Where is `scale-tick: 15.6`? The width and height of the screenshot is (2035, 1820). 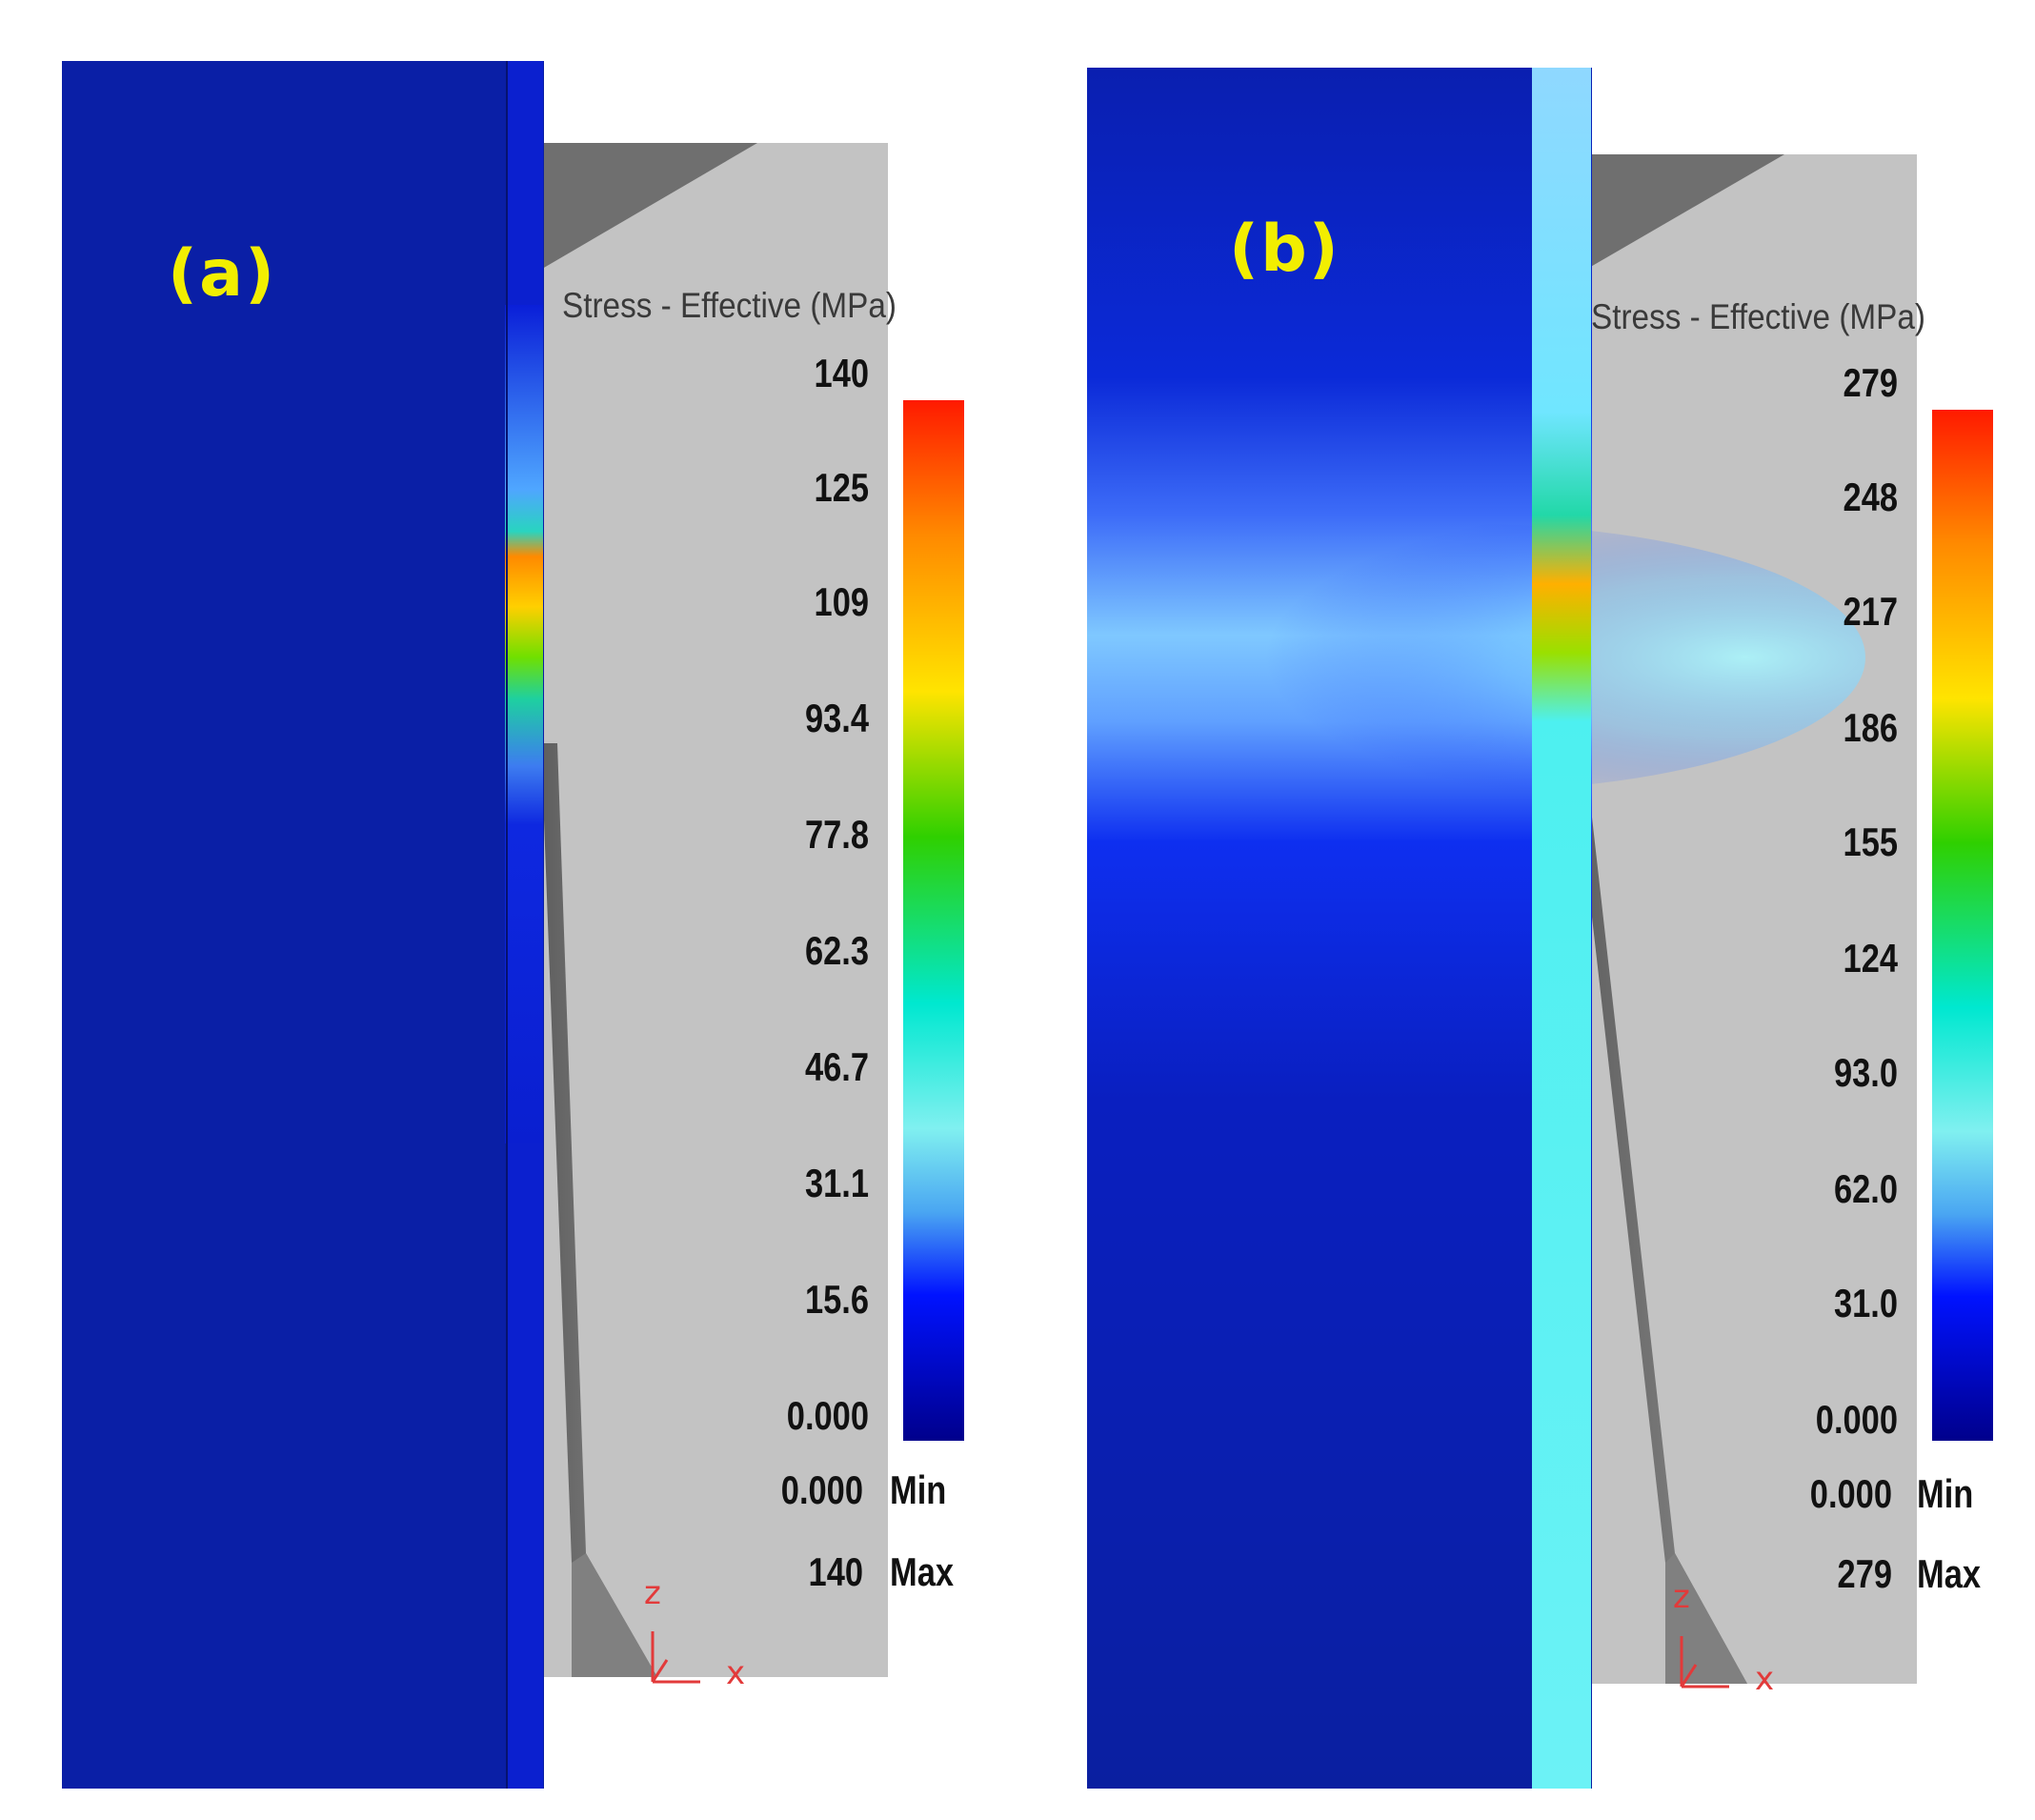 scale-tick: 15.6 is located at coordinates (836, 1299).